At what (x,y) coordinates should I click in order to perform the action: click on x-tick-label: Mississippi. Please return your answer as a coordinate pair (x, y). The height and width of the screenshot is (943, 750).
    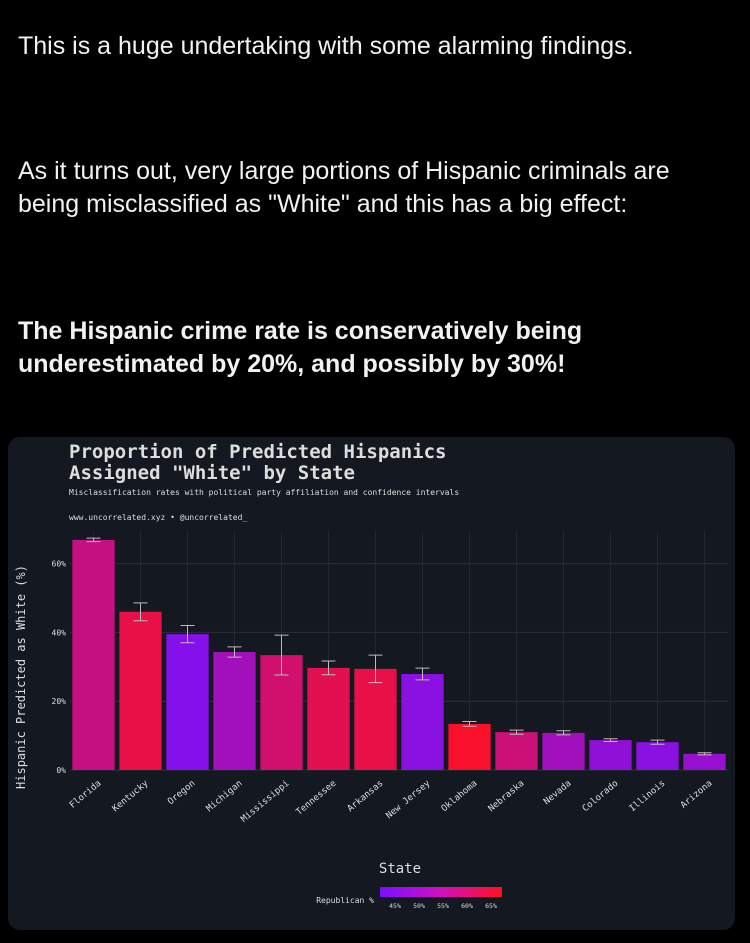
    Looking at the image, I should click on (265, 802).